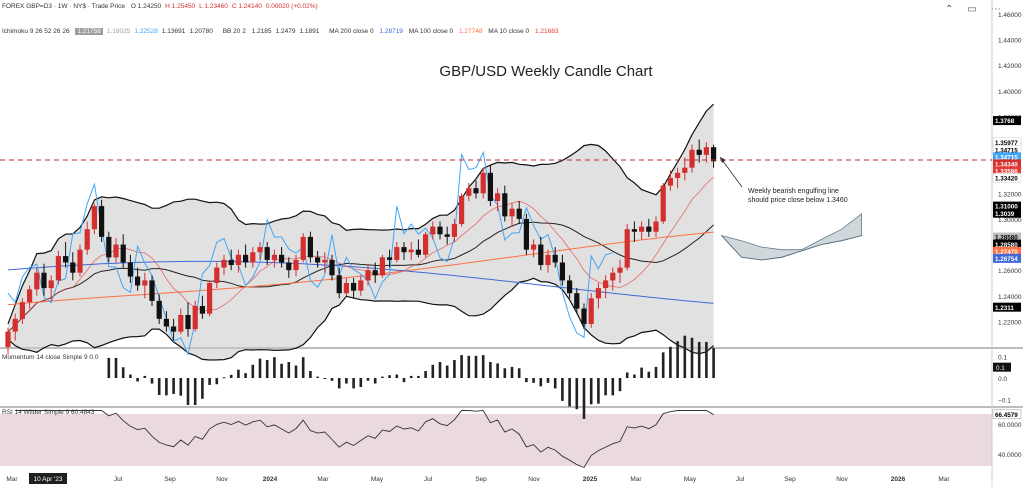 The height and width of the screenshot is (487, 1023). Describe the element at coordinates (1002, 379) in the screenshot. I see `momentum-tick: 0.0` at that location.